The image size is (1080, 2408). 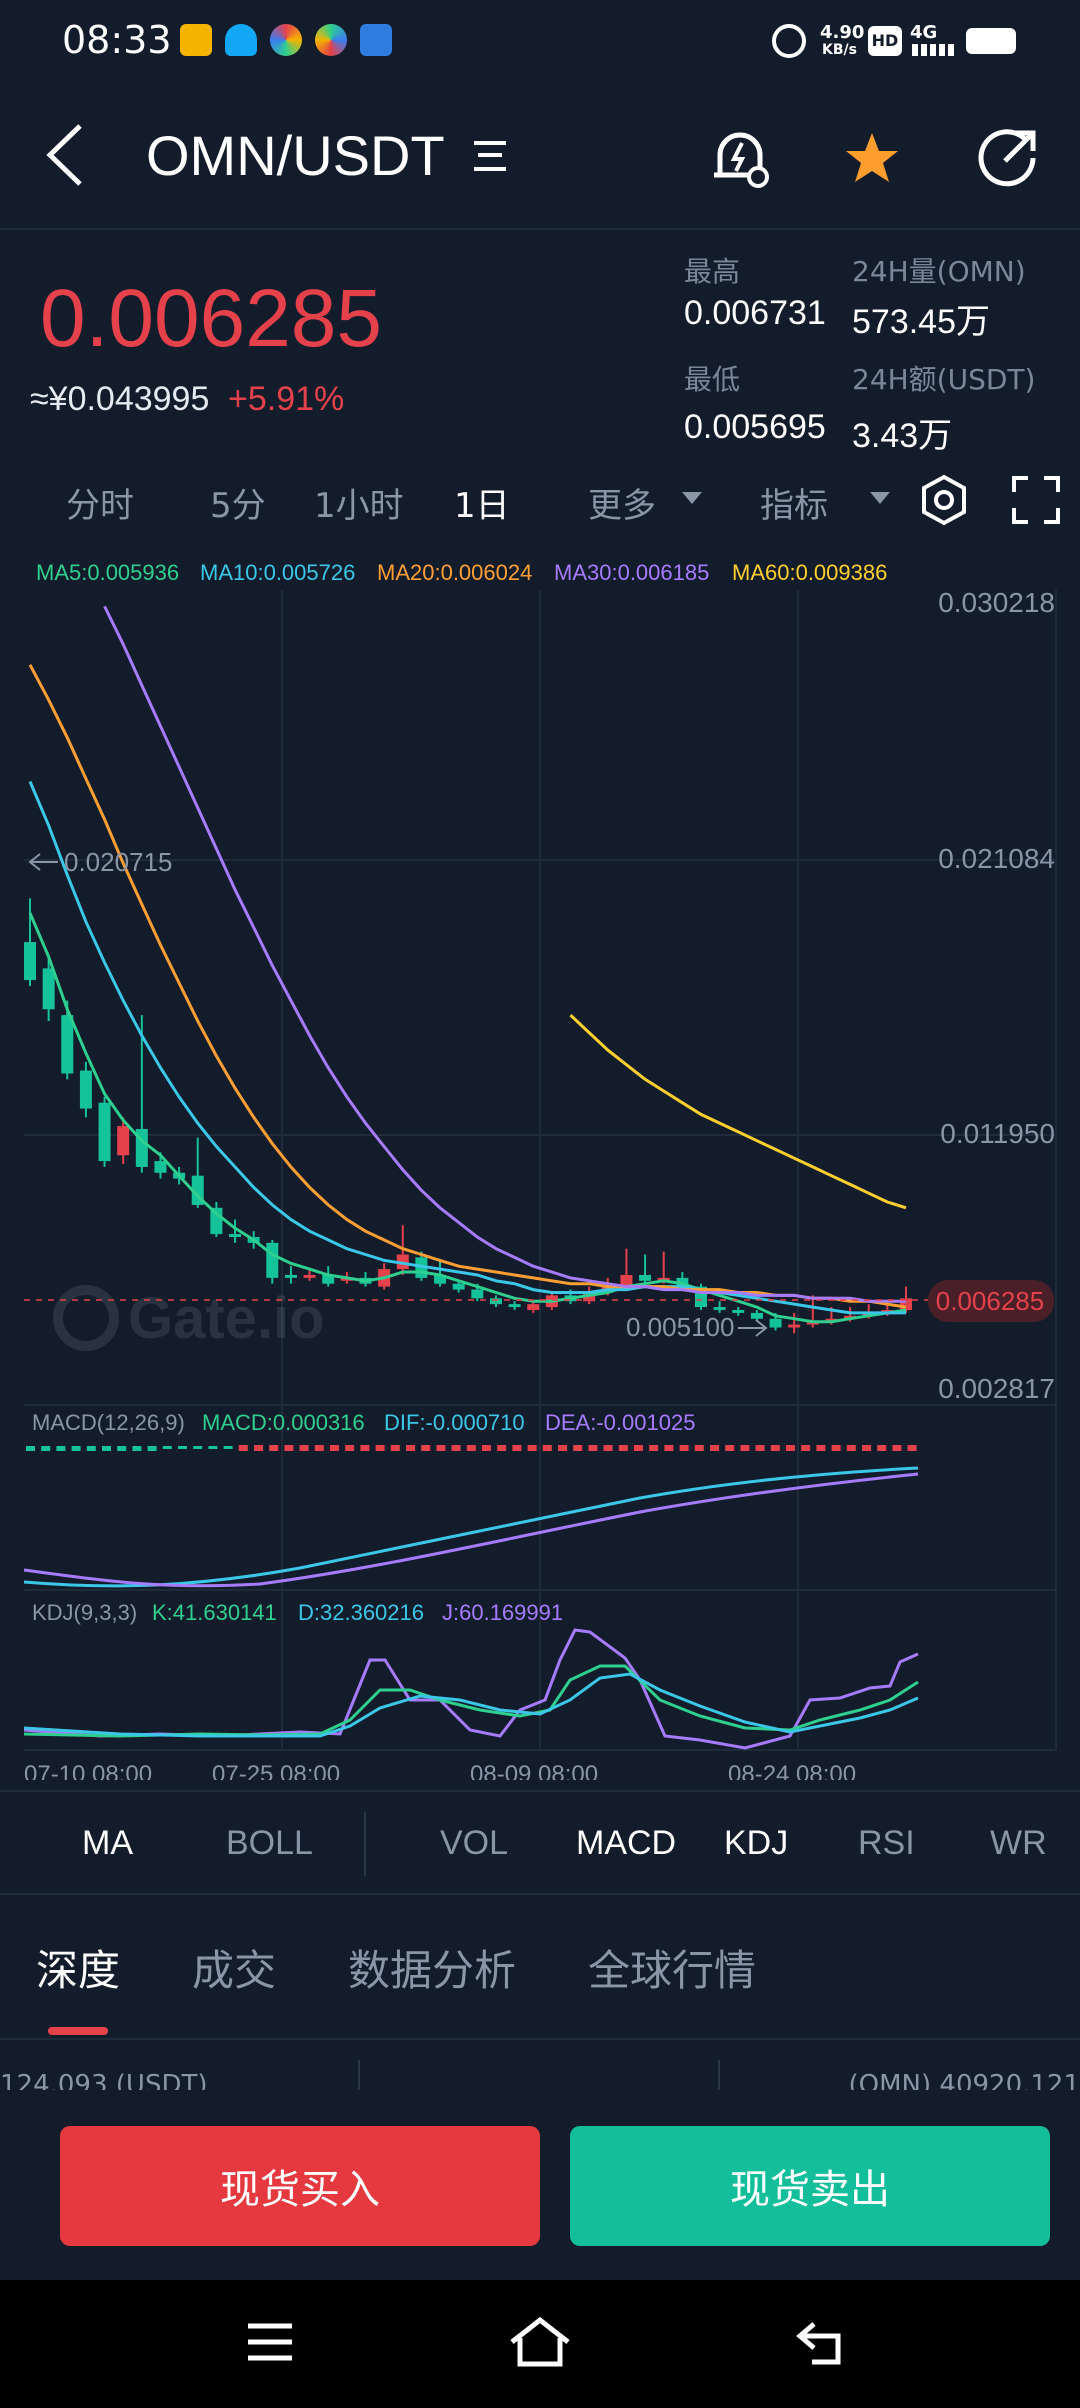 I want to click on ind-macd: MACD, so click(x=626, y=1843).